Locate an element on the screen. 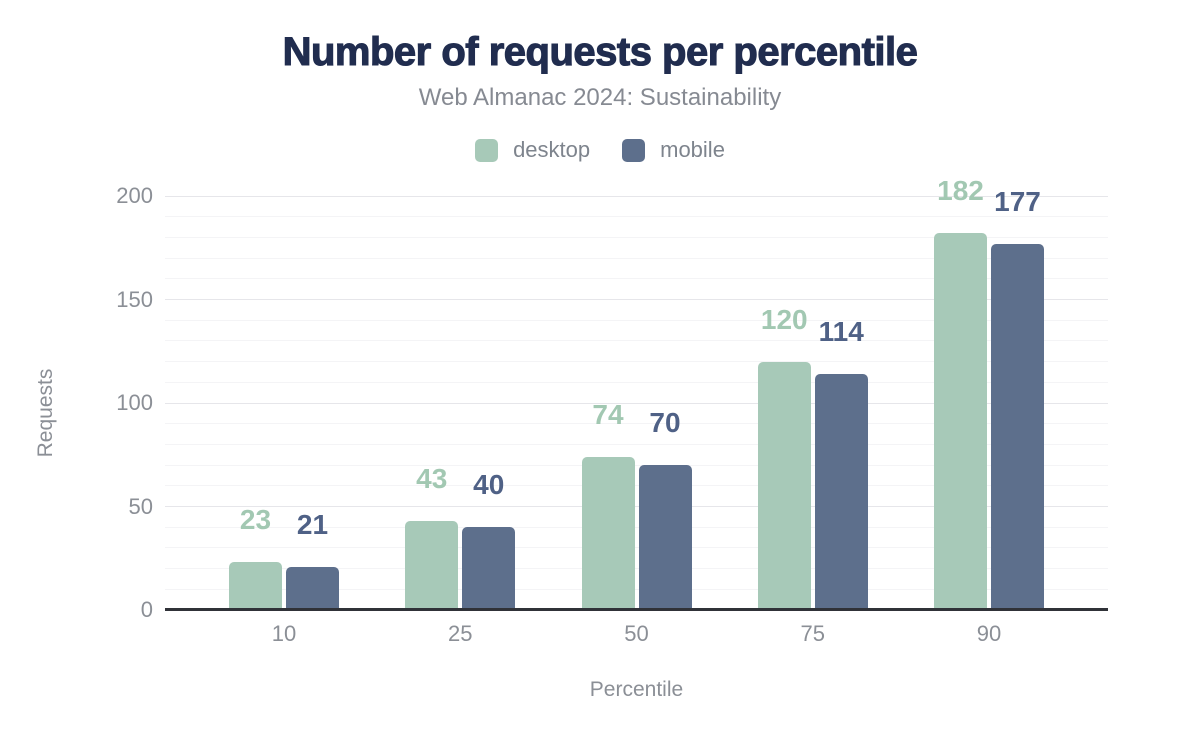 The height and width of the screenshot is (742, 1200). bar-slot: 43 is located at coordinates (432, 537).